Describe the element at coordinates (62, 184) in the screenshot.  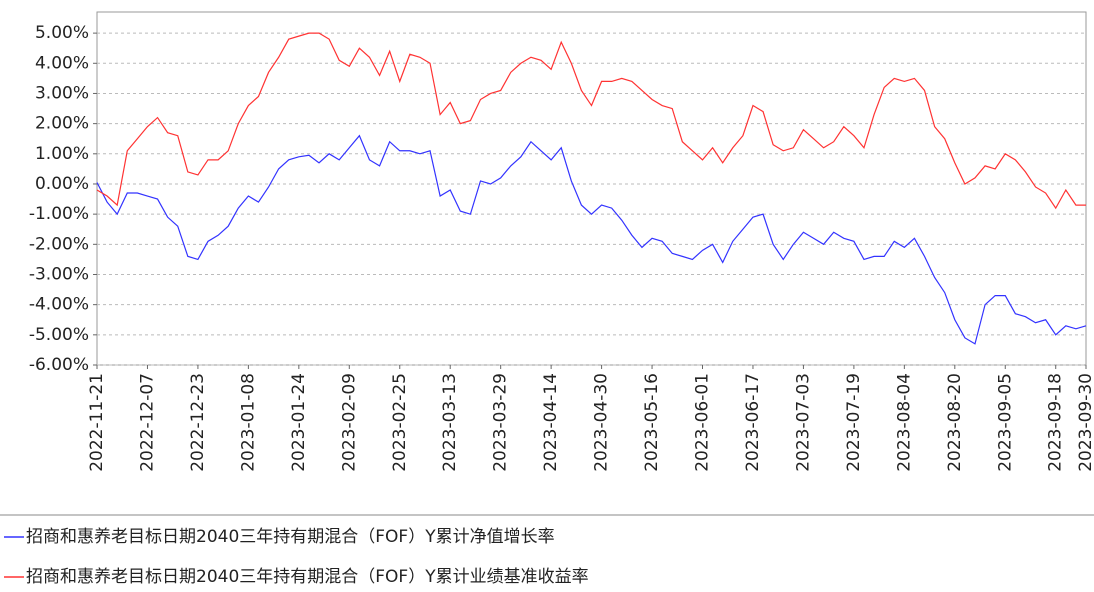
I see `y-tick-label: 0.00%` at that location.